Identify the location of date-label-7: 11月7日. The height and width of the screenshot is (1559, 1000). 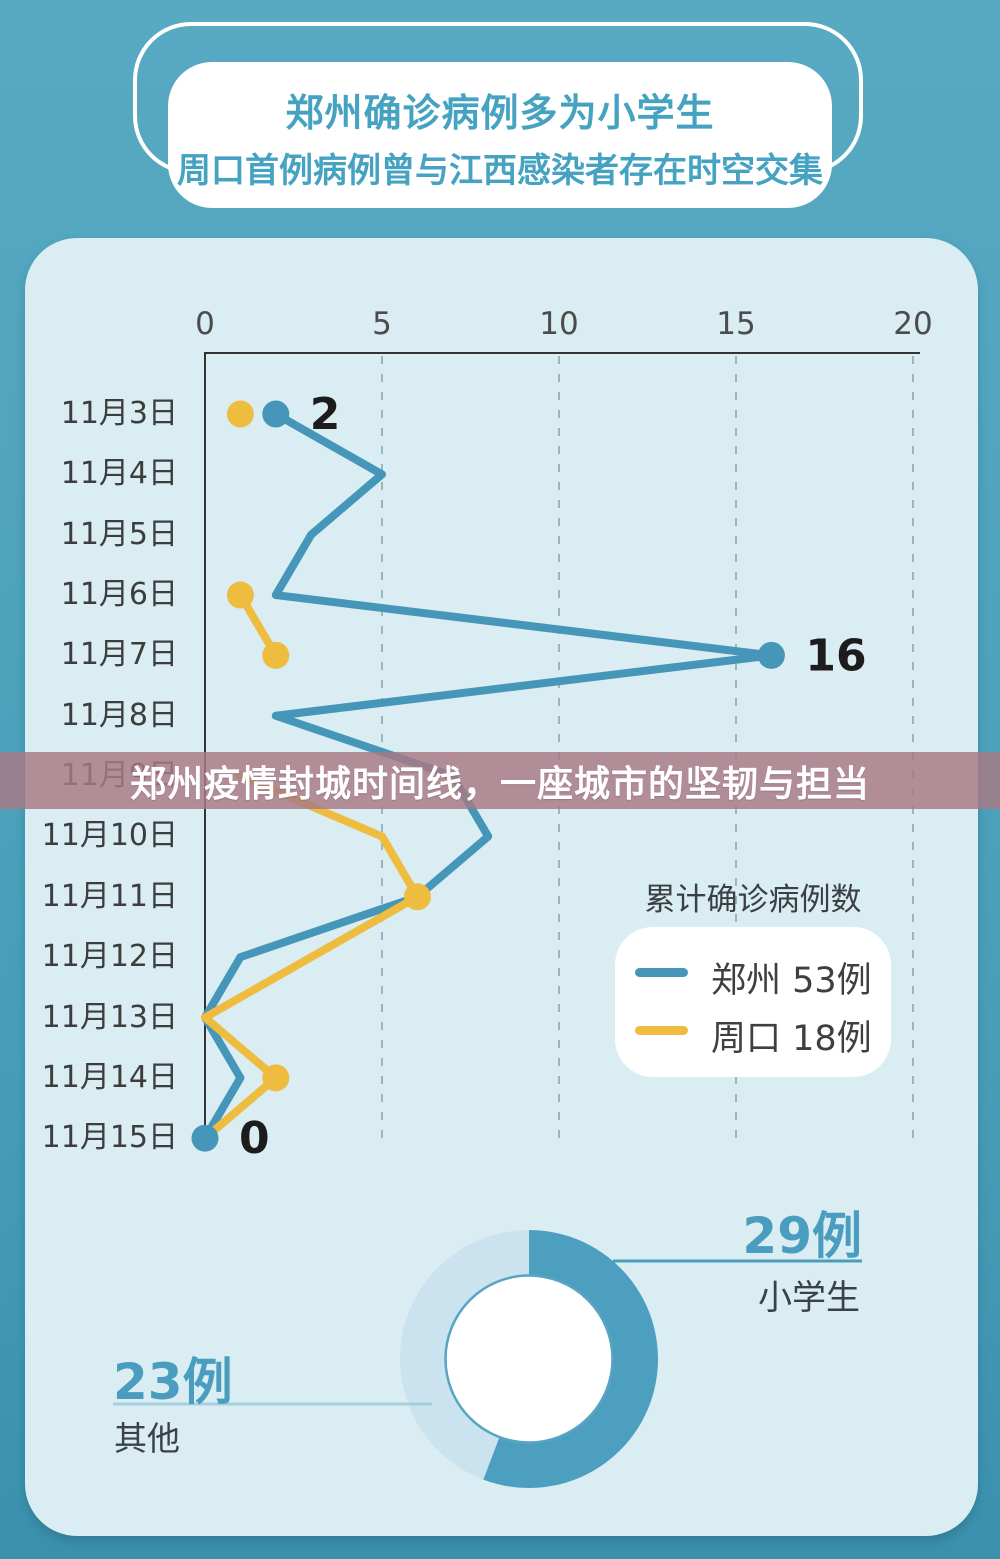
(119, 655).